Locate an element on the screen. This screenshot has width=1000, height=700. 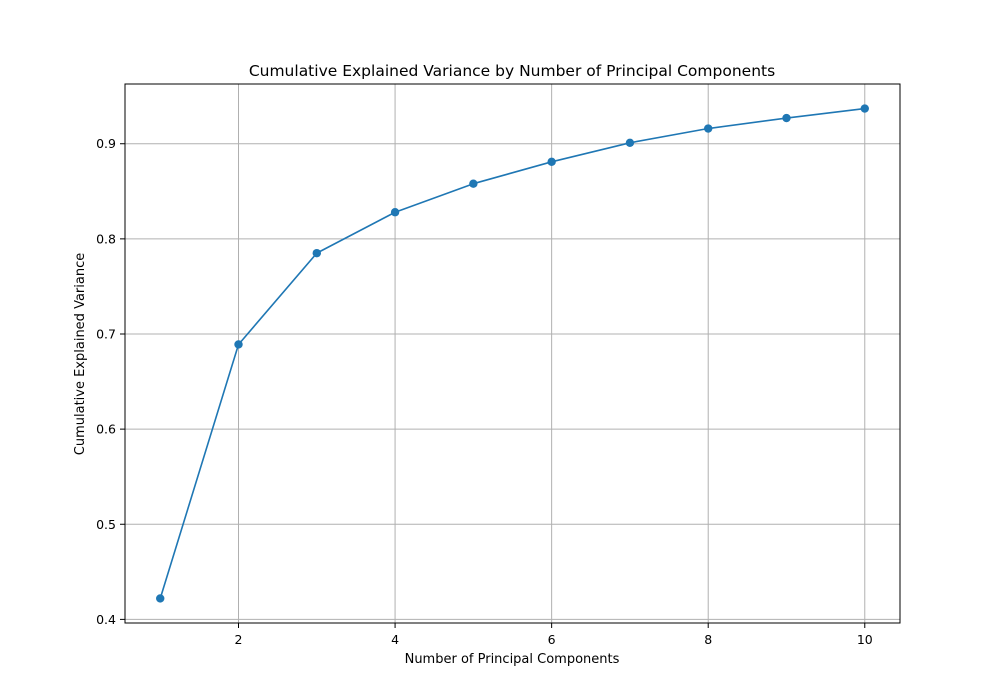
y-tick-label: 0.9 is located at coordinates (106, 143).